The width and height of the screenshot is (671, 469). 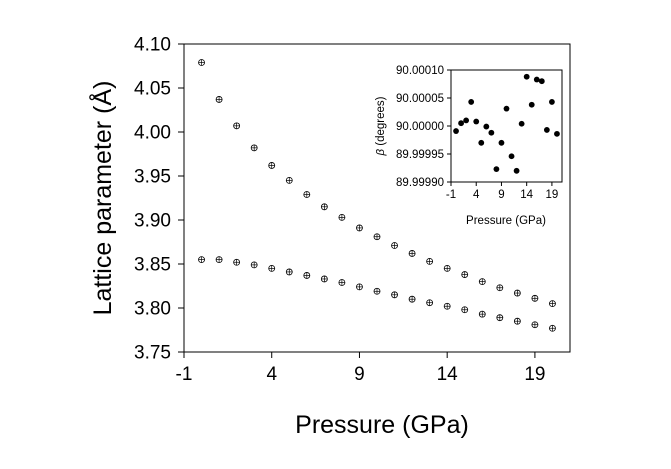 What do you see at coordinates (152, 45) in the screenshot?
I see `main-y-tick-label: 4.10` at bounding box center [152, 45].